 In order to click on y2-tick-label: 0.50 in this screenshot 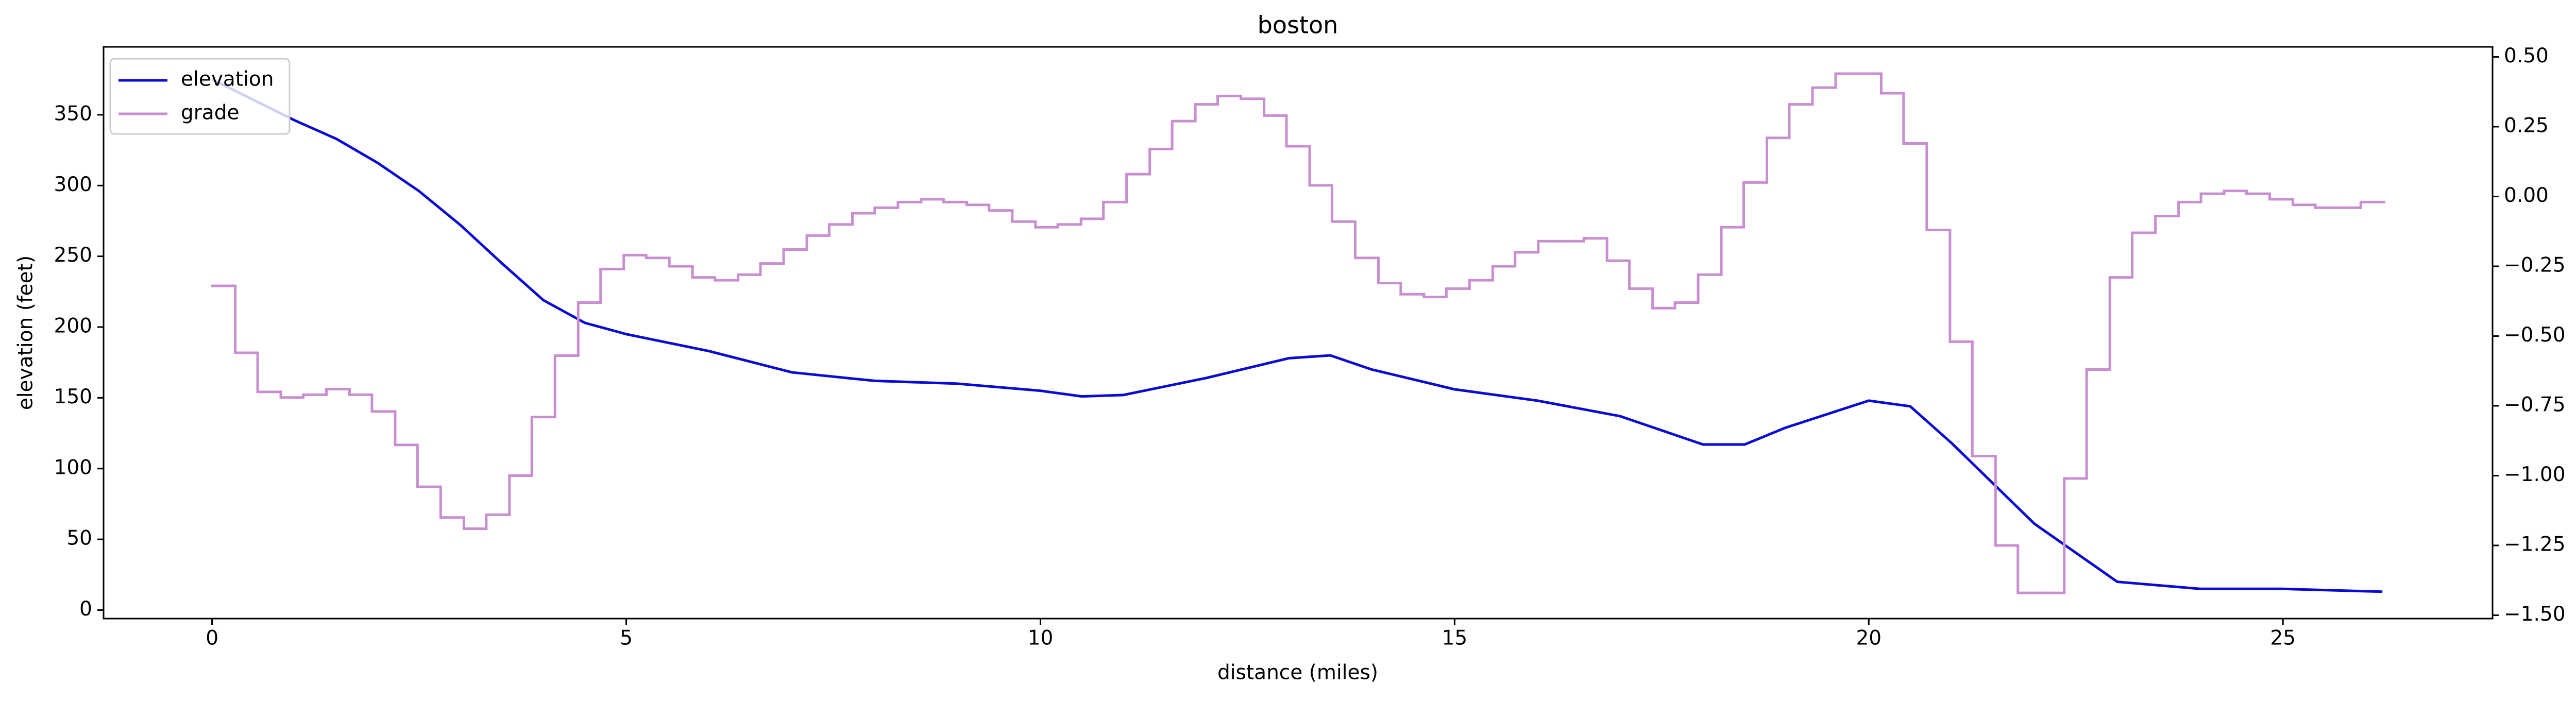, I will do `click(2526, 55)`.